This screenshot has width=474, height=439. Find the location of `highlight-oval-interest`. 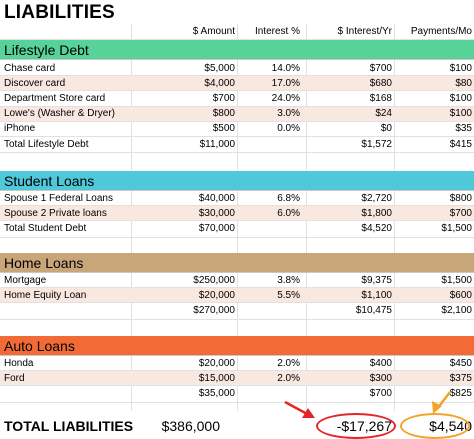

highlight-oval-interest is located at coordinates (356, 426).